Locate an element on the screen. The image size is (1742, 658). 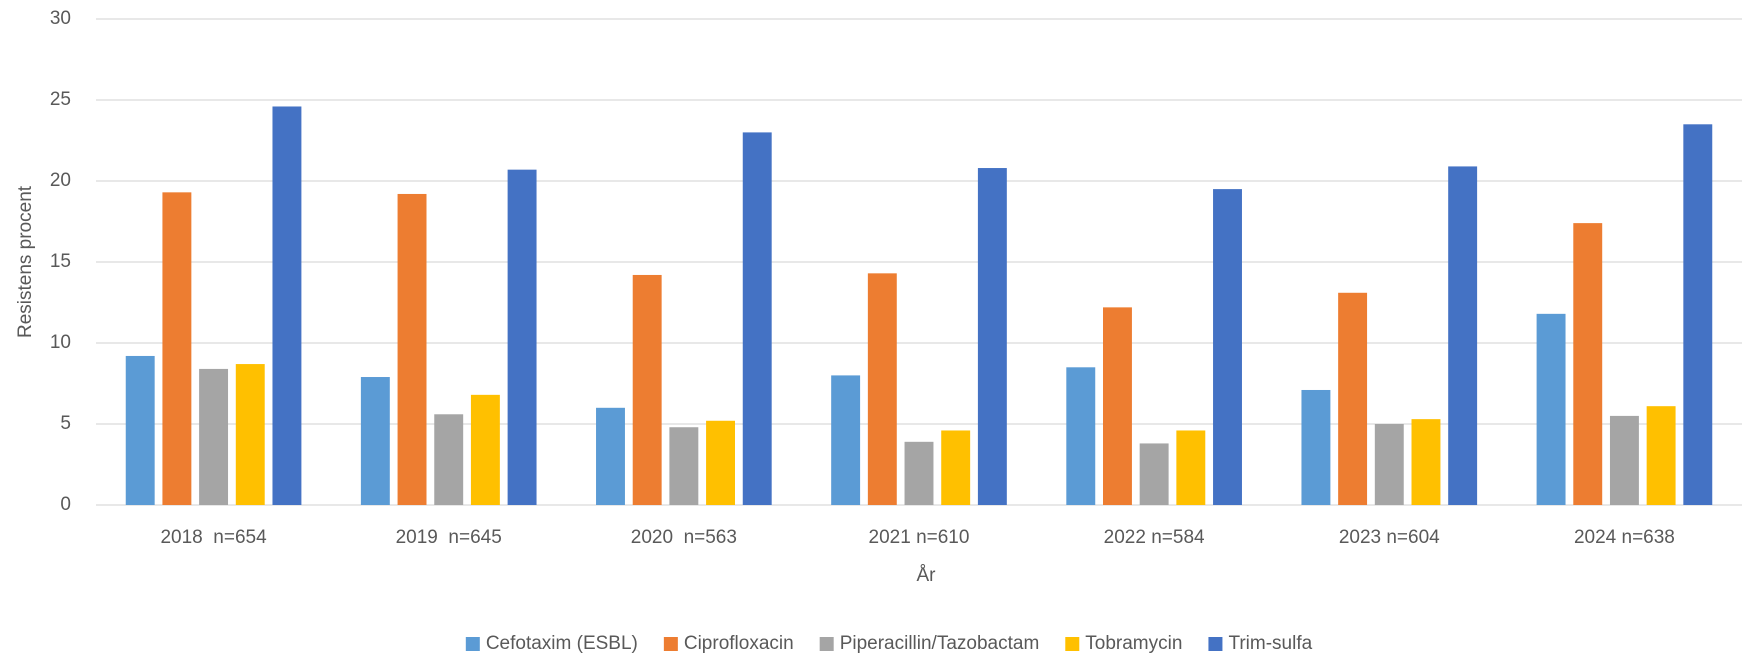
legend-label: Trim-sulfa is located at coordinates (1270, 643).